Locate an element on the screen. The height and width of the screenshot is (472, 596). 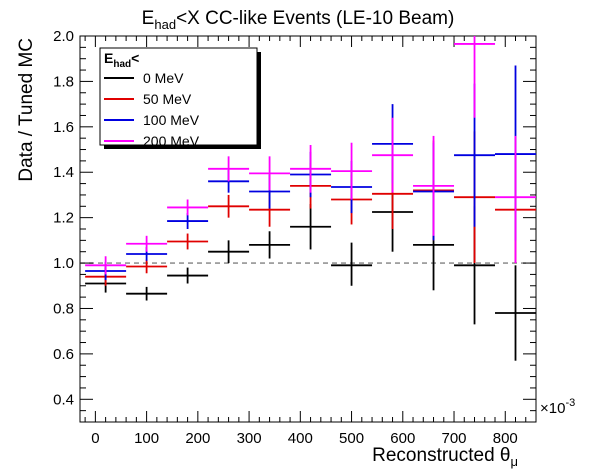
y-tick-label: 1.4 is located at coordinates (63, 172).